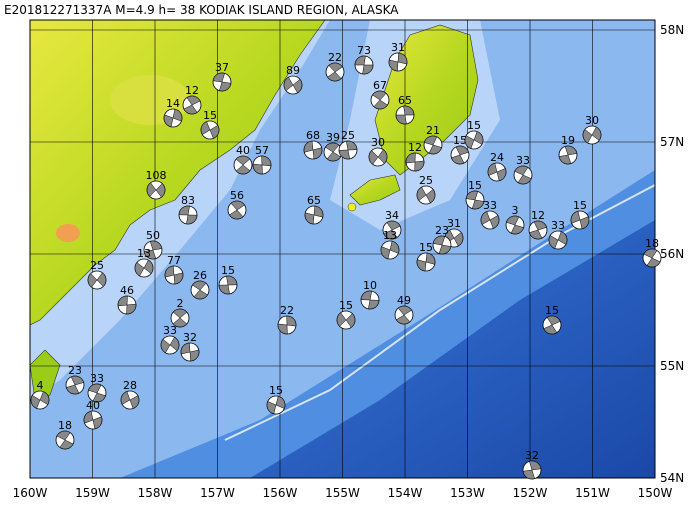 The width and height of the screenshot is (699, 511). What do you see at coordinates (280, 493) in the screenshot?
I see `lon-label: 156W` at bounding box center [280, 493].